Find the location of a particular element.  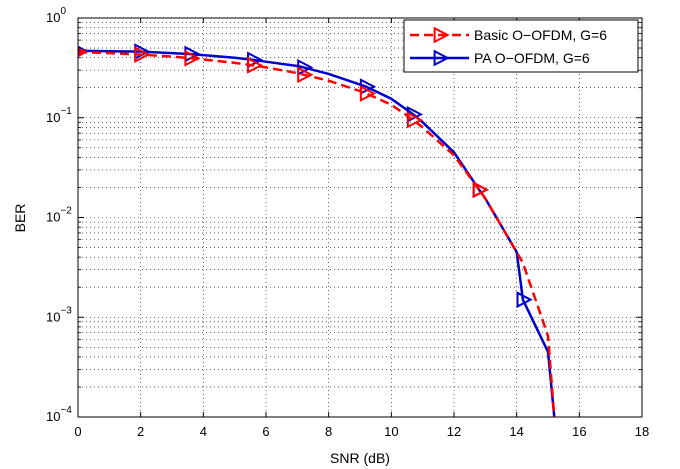

x-tick-label: 0 is located at coordinates (77, 431).